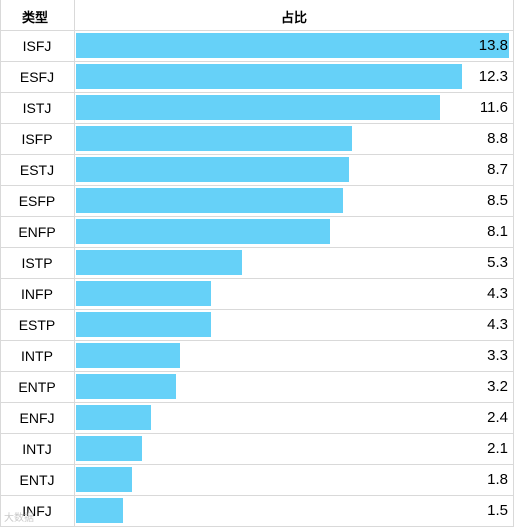 This screenshot has height=527, width=514. Describe the element at coordinates (497, 355) in the screenshot. I see `value-label: 3.3` at that location.